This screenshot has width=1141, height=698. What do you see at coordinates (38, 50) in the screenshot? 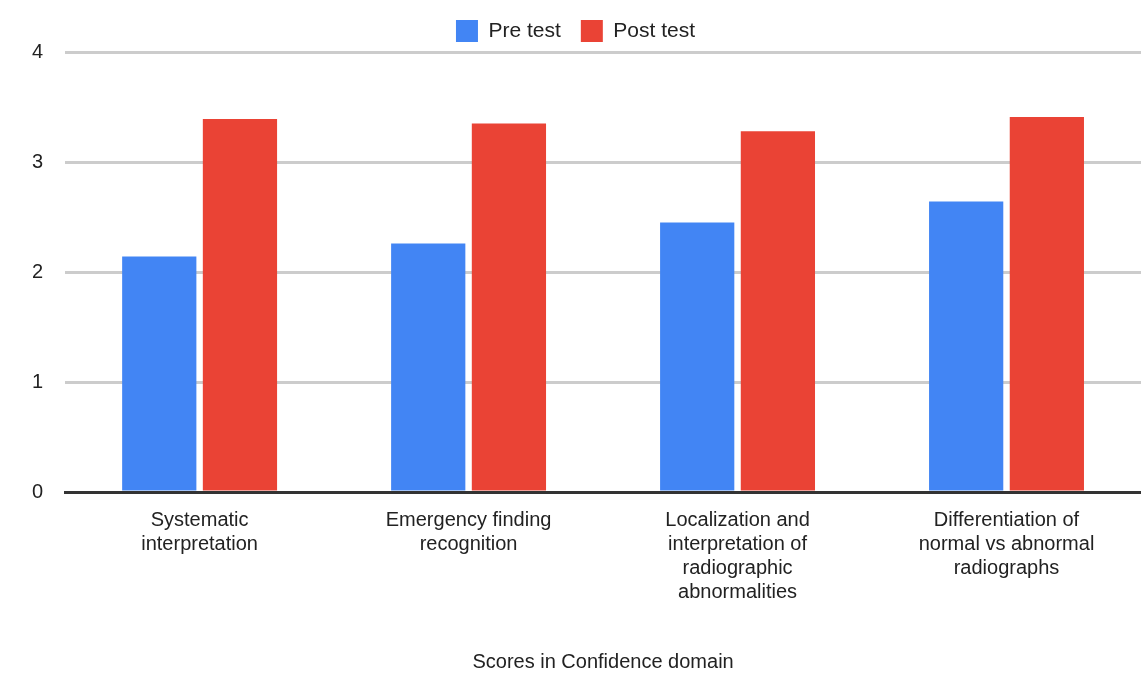
I see `y-tick-label: 4` at bounding box center [38, 50].